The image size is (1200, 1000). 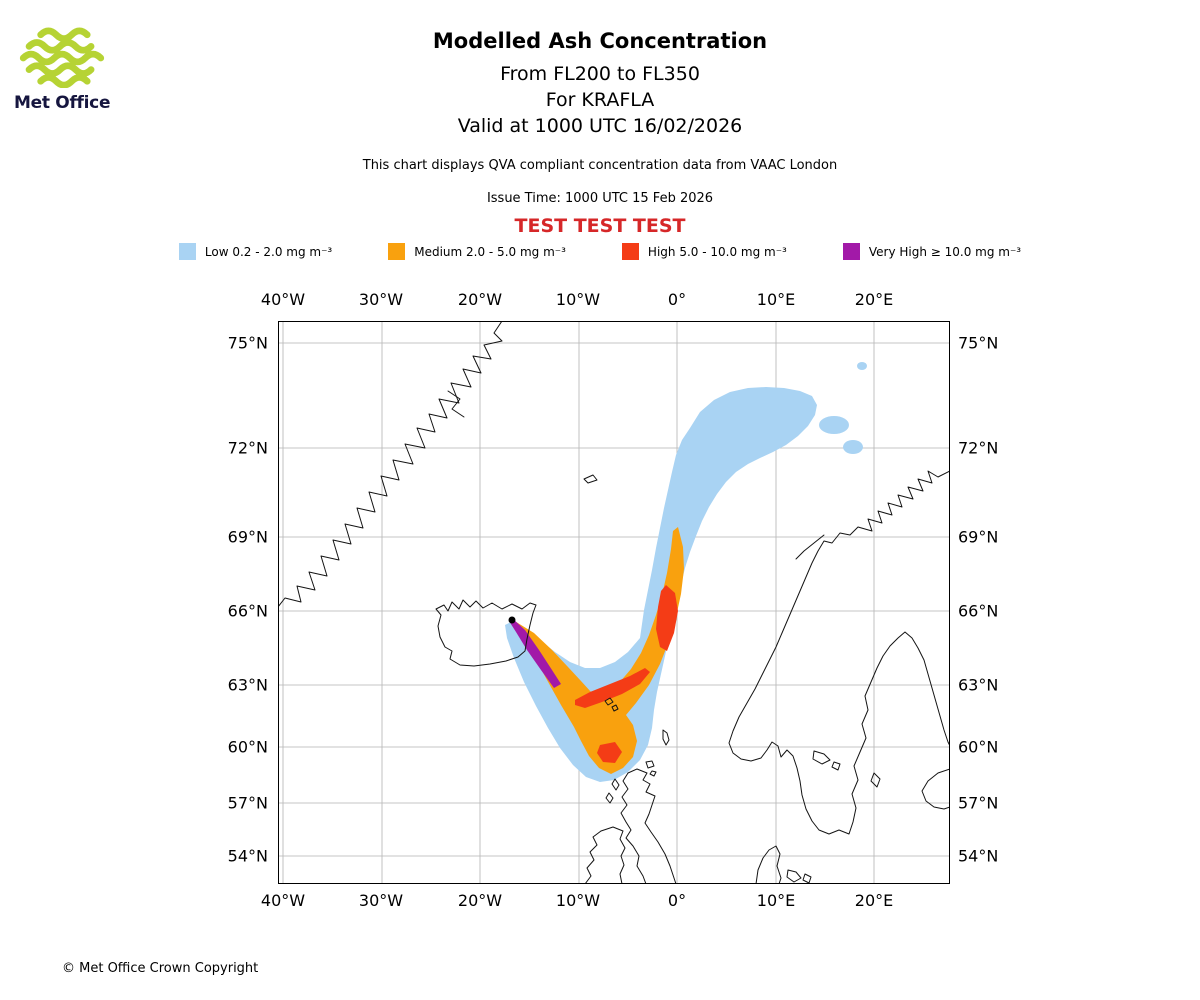 What do you see at coordinates (630, 251) in the screenshot?
I see `legend-swatch-high` at bounding box center [630, 251].